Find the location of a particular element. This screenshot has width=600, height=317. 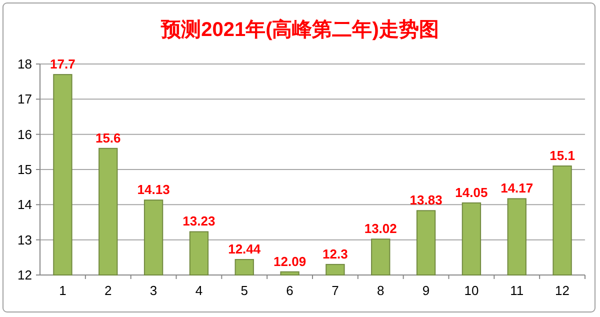

x-tick-label: 4 is located at coordinates (199, 290).